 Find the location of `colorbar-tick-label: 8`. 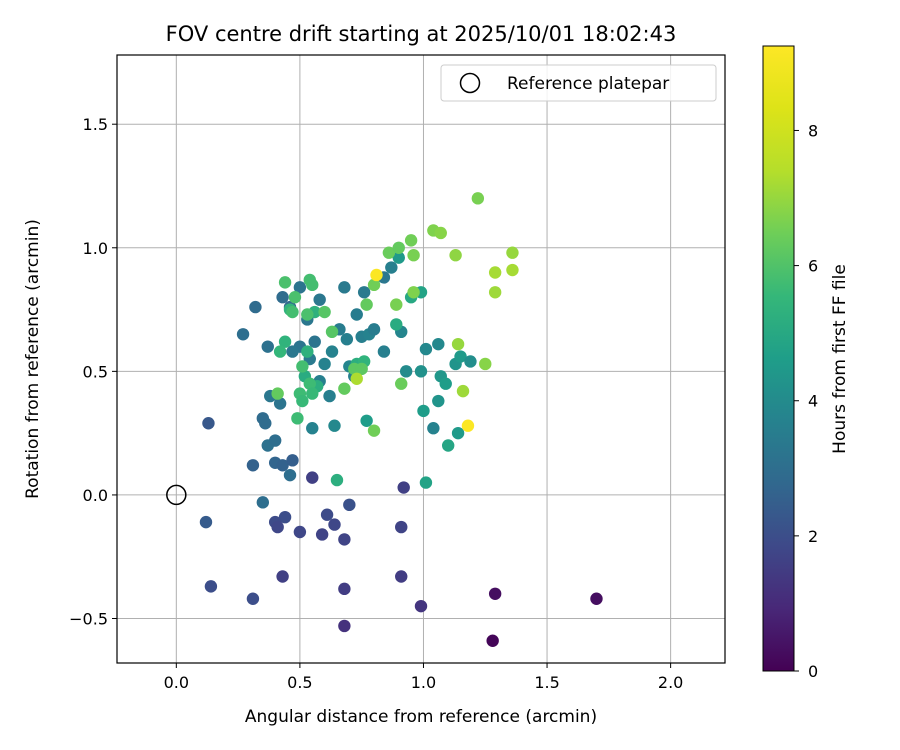

colorbar-tick-label: 8 is located at coordinates (813, 130).